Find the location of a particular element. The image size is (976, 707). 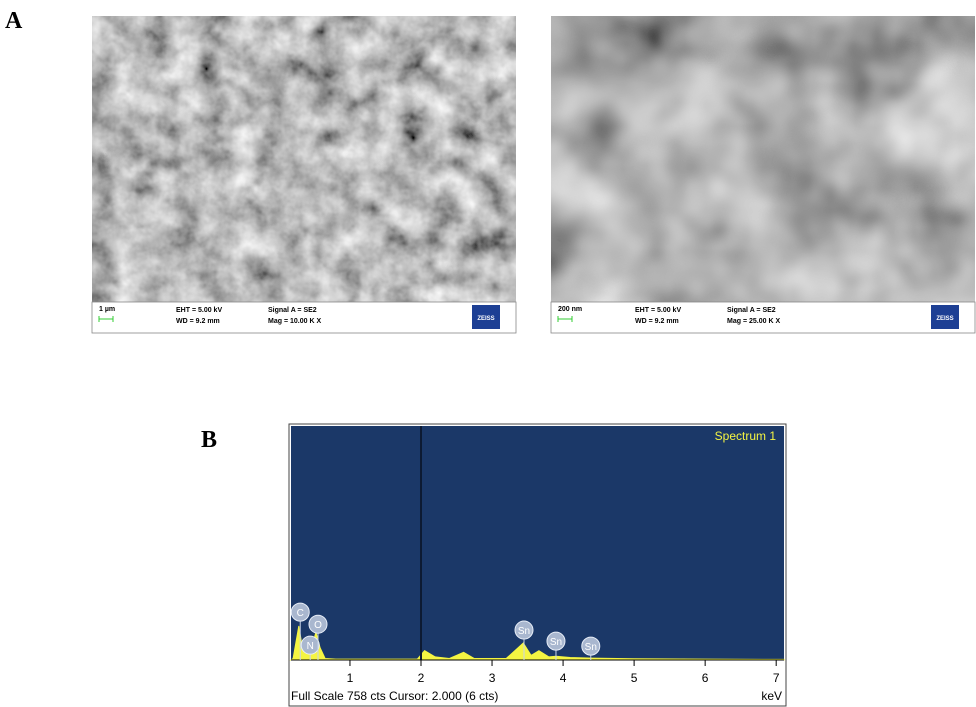

footer: Full Scale 758 cts Cursor: 2.000 (6 cts) is located at coordinates (394, 696).